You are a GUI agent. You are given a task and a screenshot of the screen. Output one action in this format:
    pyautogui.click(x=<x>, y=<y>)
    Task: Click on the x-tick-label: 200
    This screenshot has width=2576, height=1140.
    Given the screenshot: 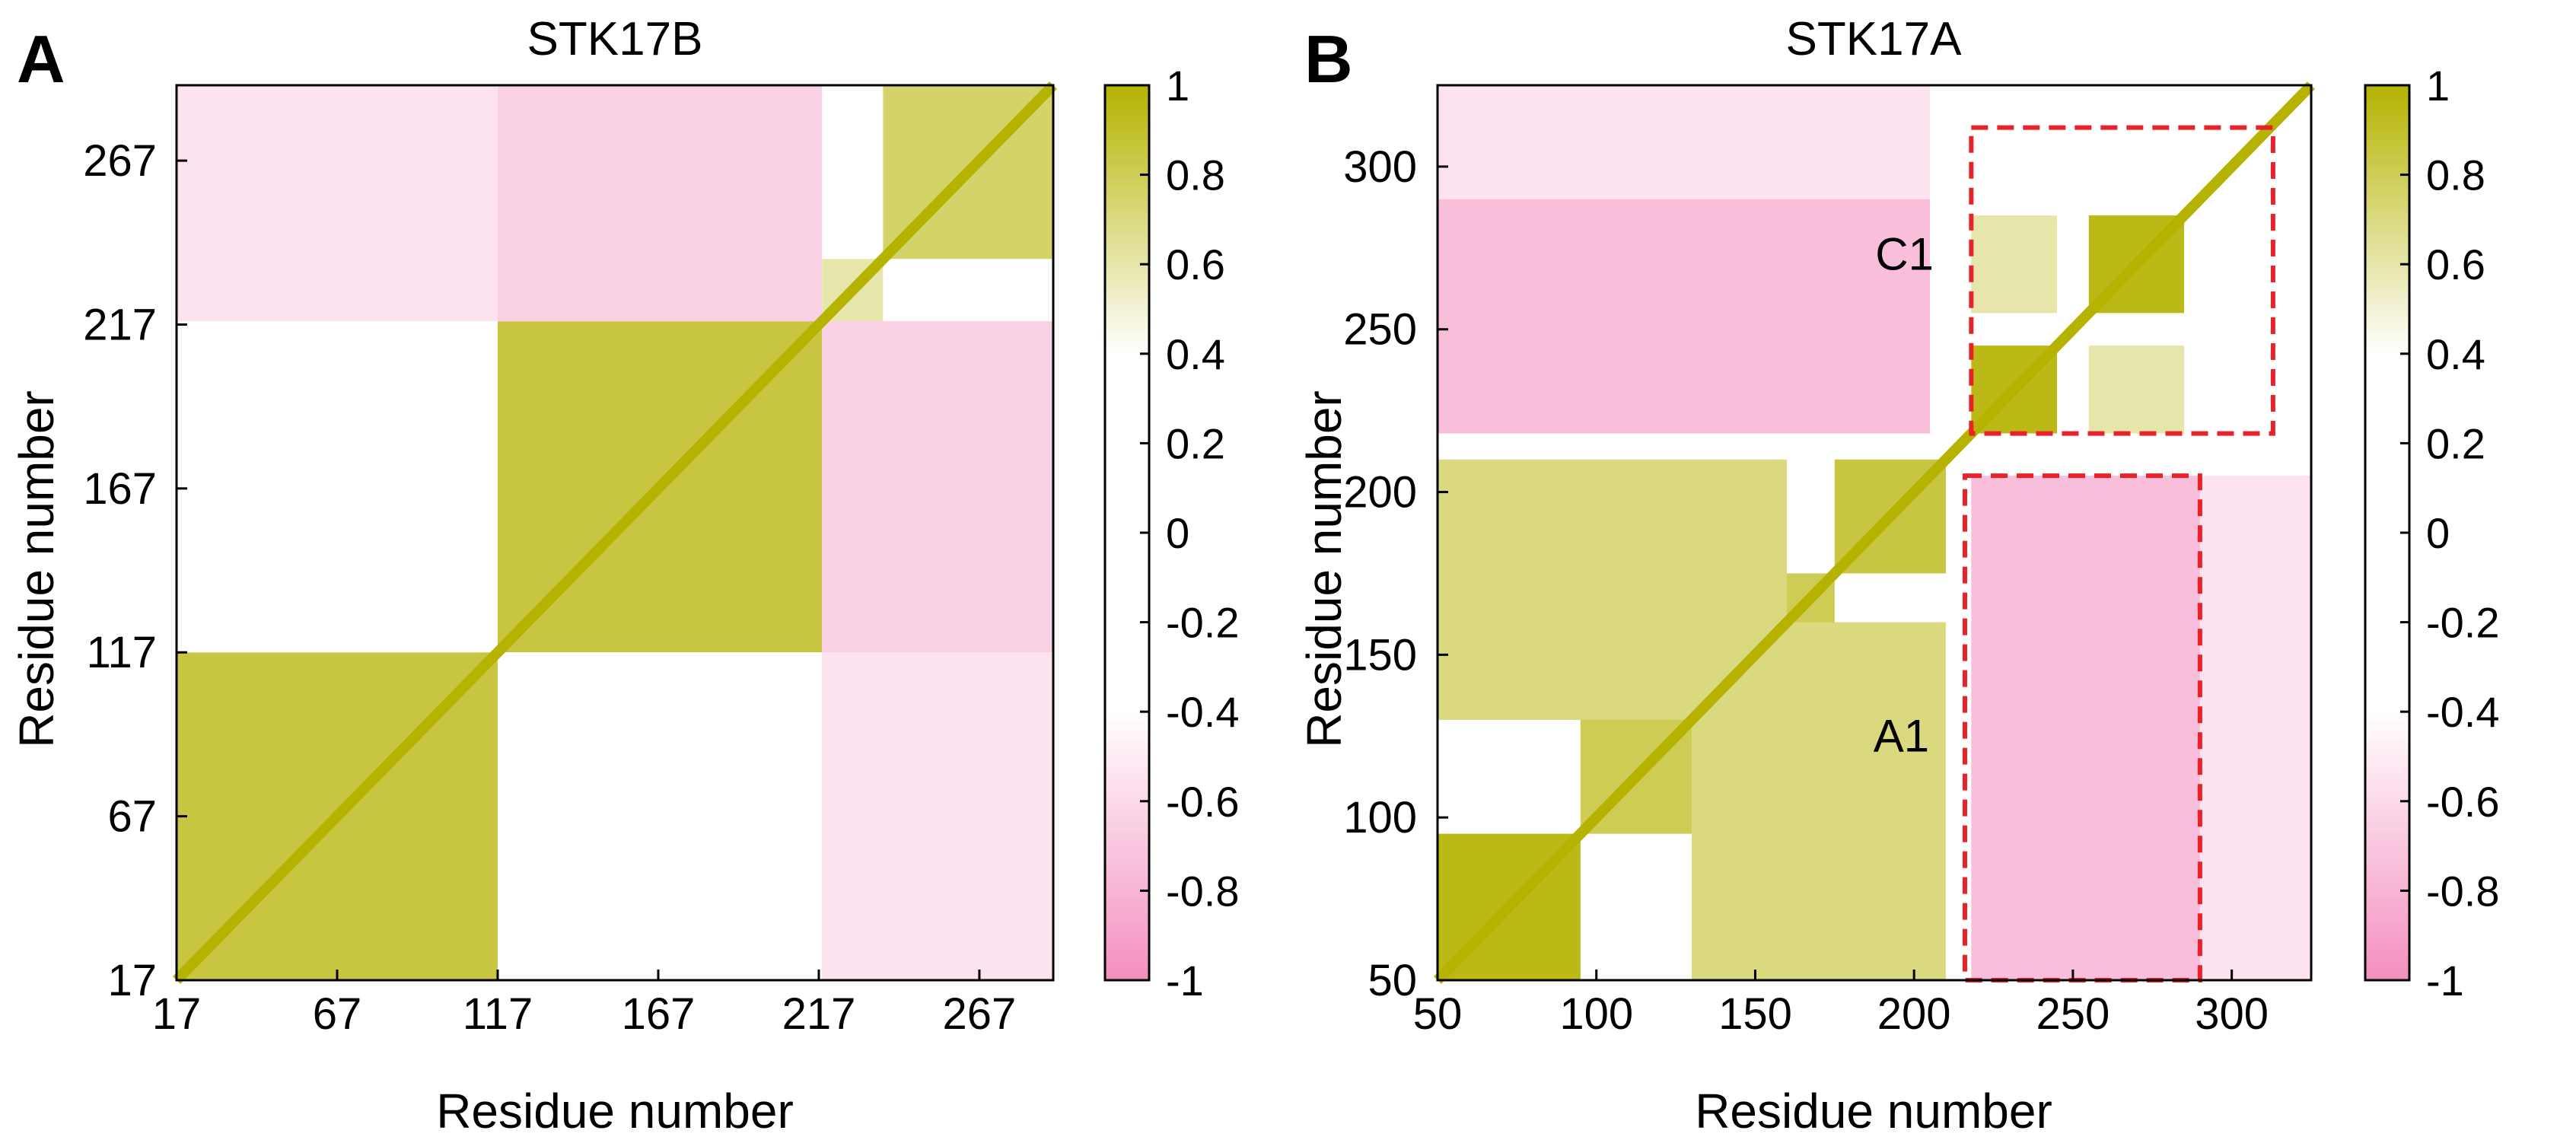 What is the action you would take?
    pyautogui.click(x=1914, y=1014)
    